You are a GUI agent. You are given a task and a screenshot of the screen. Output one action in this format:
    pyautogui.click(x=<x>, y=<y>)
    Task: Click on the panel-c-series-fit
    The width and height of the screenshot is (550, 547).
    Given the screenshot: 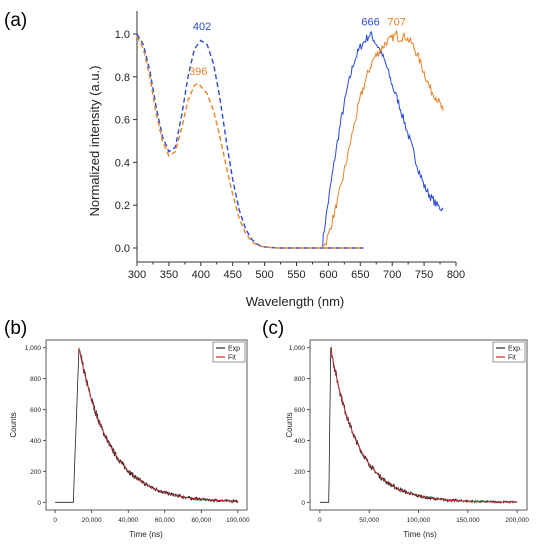 What is the action you would take?
    pyautogui.click(x=424, y=425)
    